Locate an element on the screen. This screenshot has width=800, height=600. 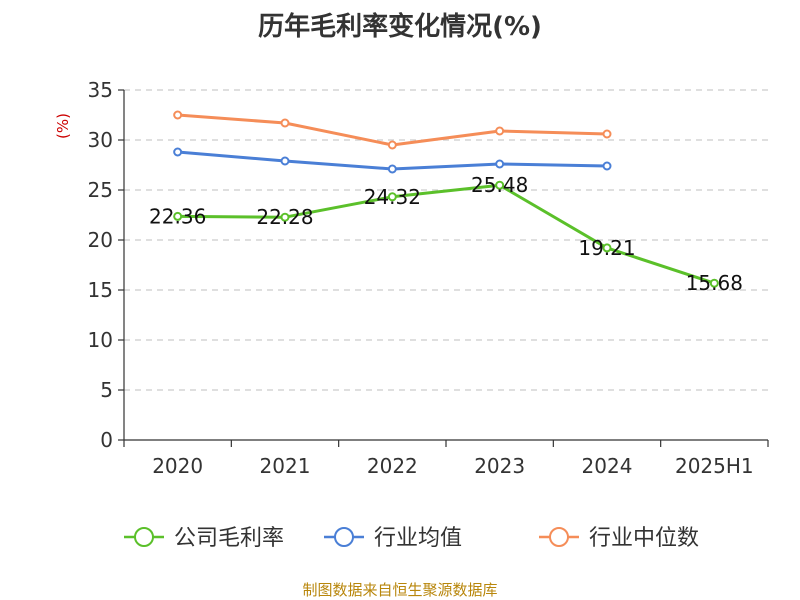
x-tick-label: 2022 is located at coordinates (392, 466).